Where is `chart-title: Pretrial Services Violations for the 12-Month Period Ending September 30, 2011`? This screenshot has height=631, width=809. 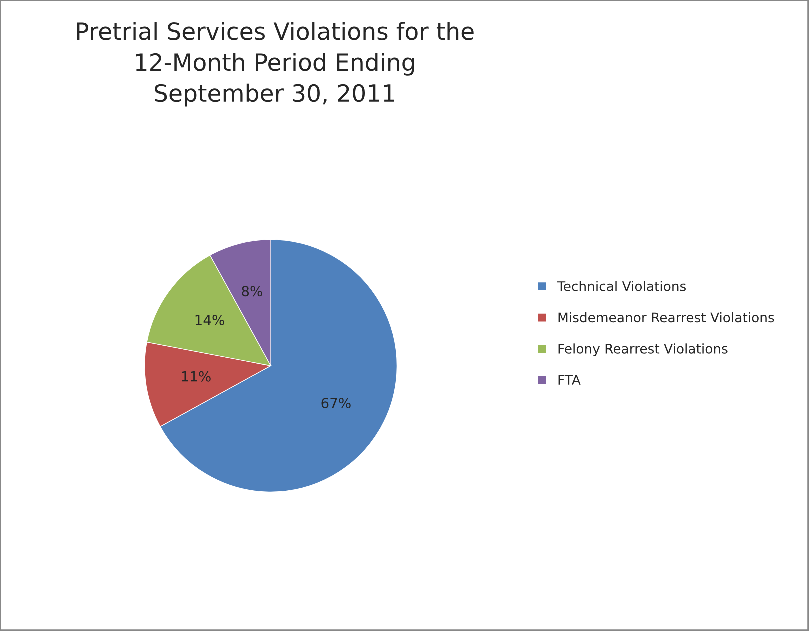
chart-title: Pretrial Services Violations for the 12-Month Period Ending September 30, 2011 is located at coordinates (275, 64).